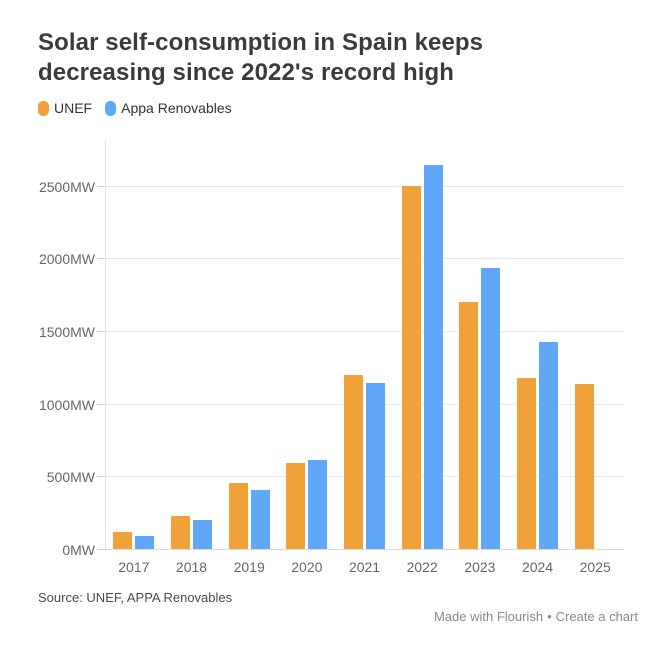  I want to click on y-tick-2000, so click(101, 259).